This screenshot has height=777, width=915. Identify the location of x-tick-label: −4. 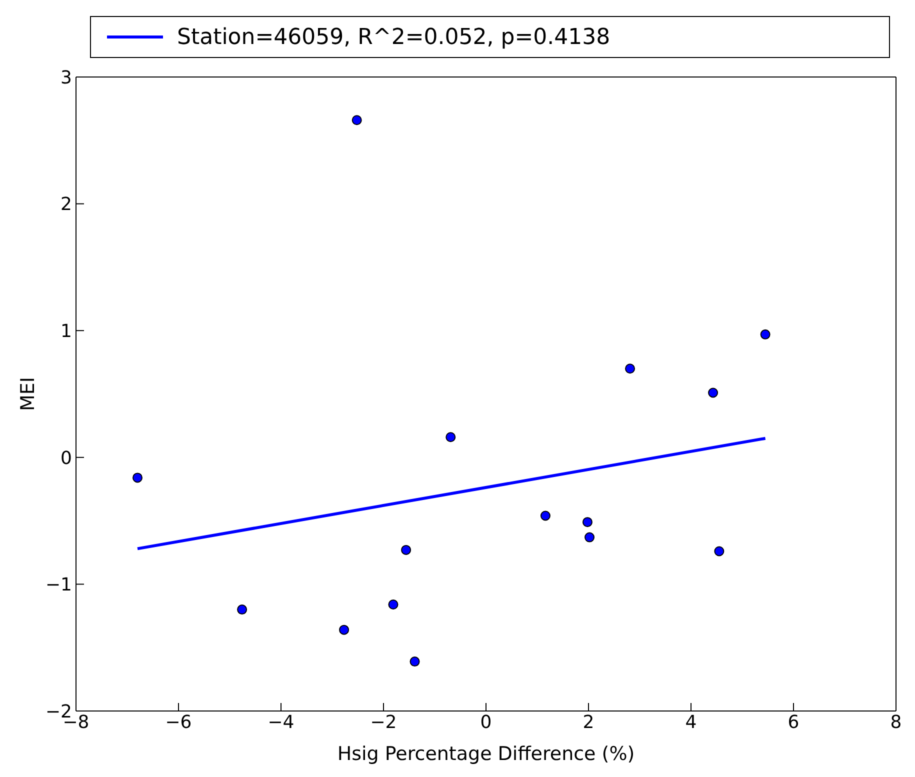
(281, 722).